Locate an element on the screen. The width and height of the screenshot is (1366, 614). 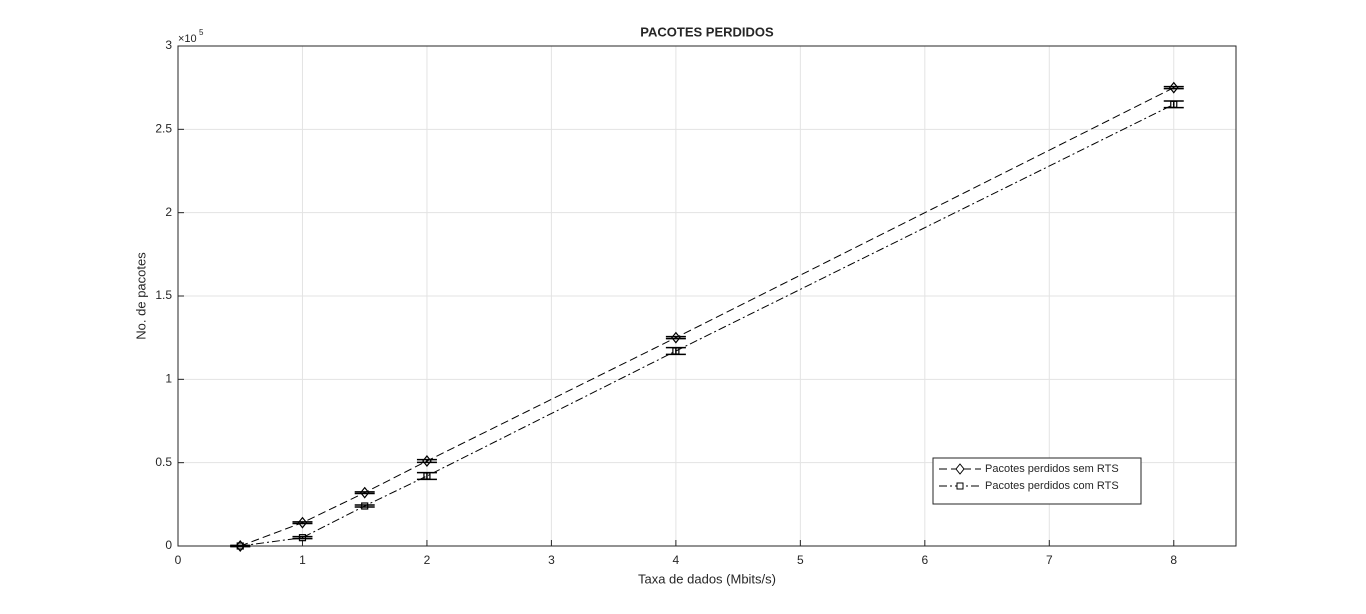
legend-label: Pacotes perdidos com RTS is located at coordinates (1052, 486).